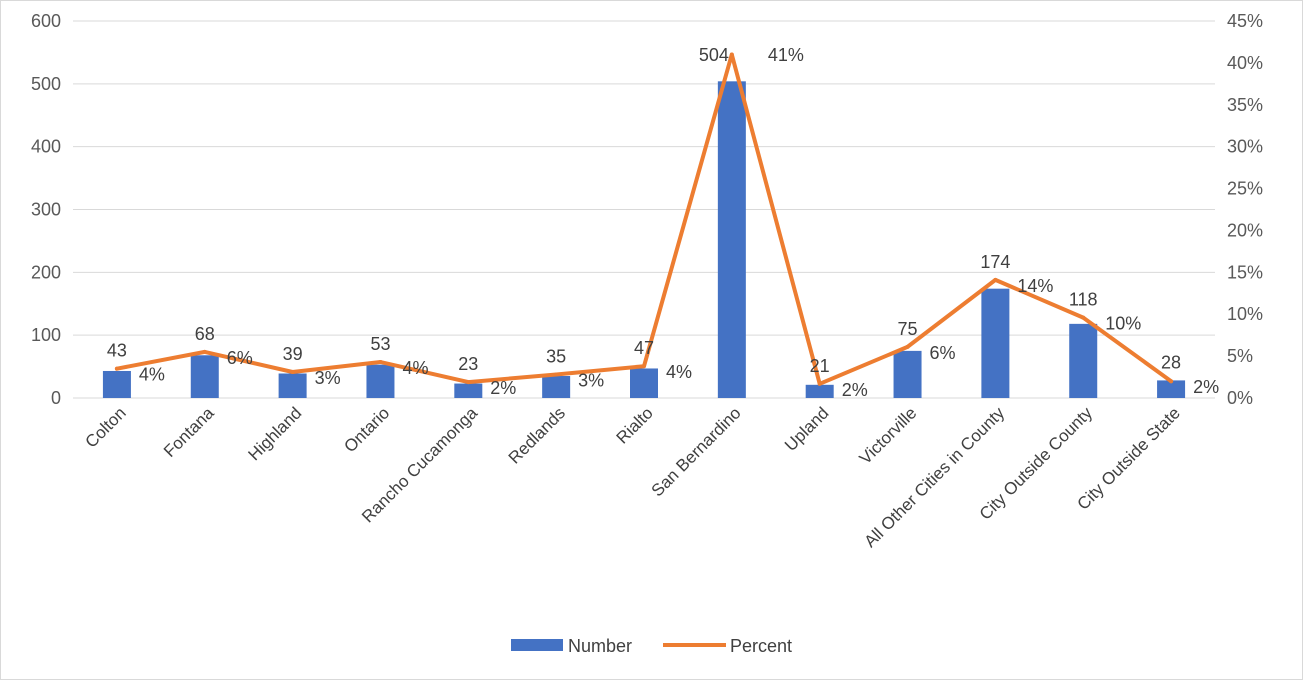 Image resolution: width=1303 pixels, height=681 pixels. Describe the element at coordinates (293, 354) in the screenshot. I see `bar-data-label: 39` at that location.